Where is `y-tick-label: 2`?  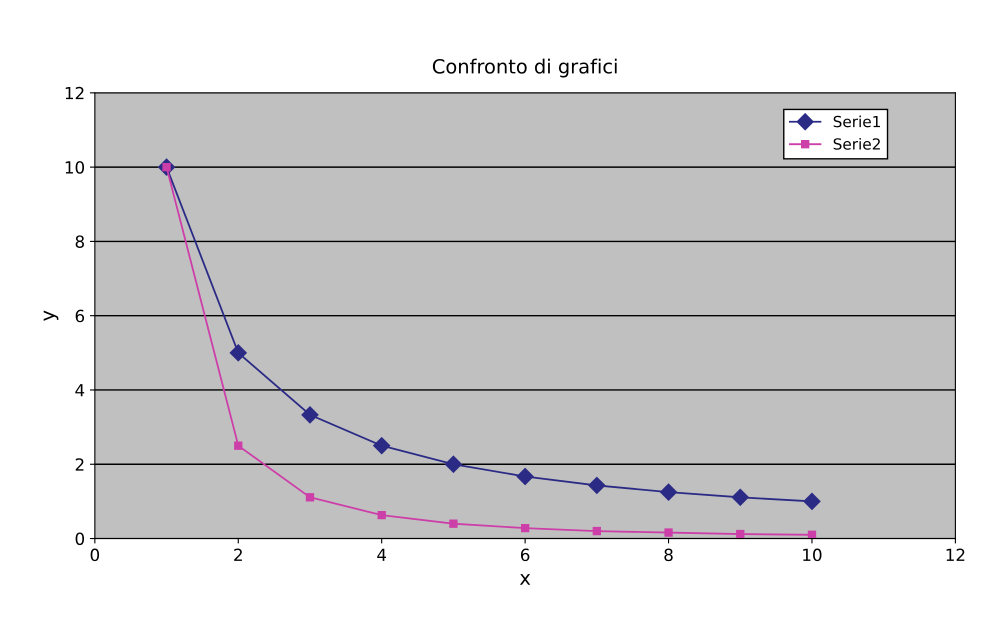
y-tick-label: 2 is located at coordinates (80, 464).